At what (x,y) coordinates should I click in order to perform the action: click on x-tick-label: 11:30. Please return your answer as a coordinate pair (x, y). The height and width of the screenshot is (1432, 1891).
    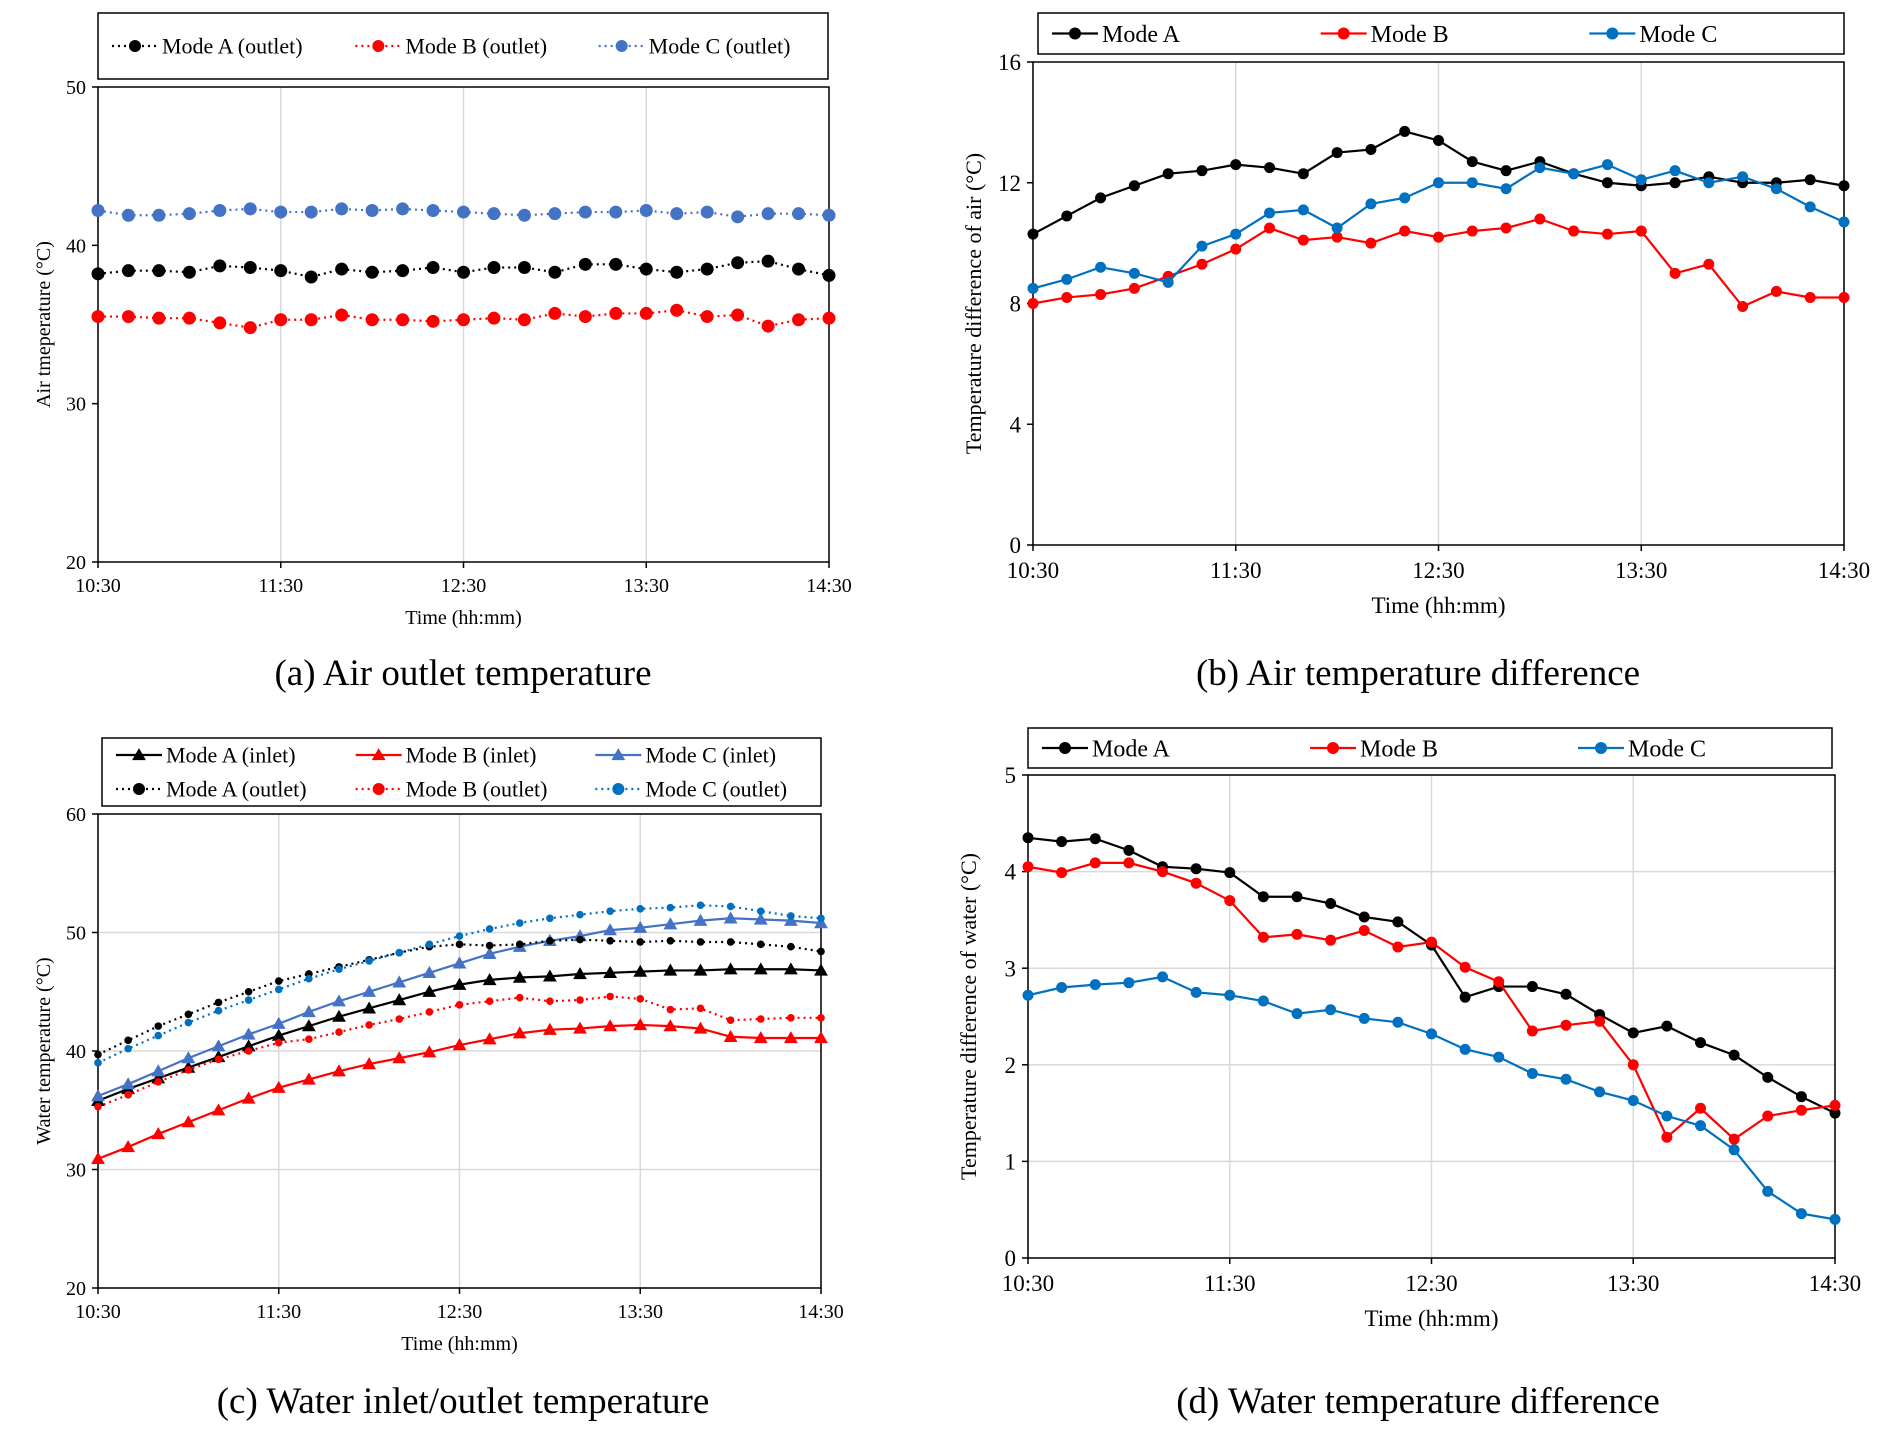
    Looking at the image, I should click on (1236, 570).